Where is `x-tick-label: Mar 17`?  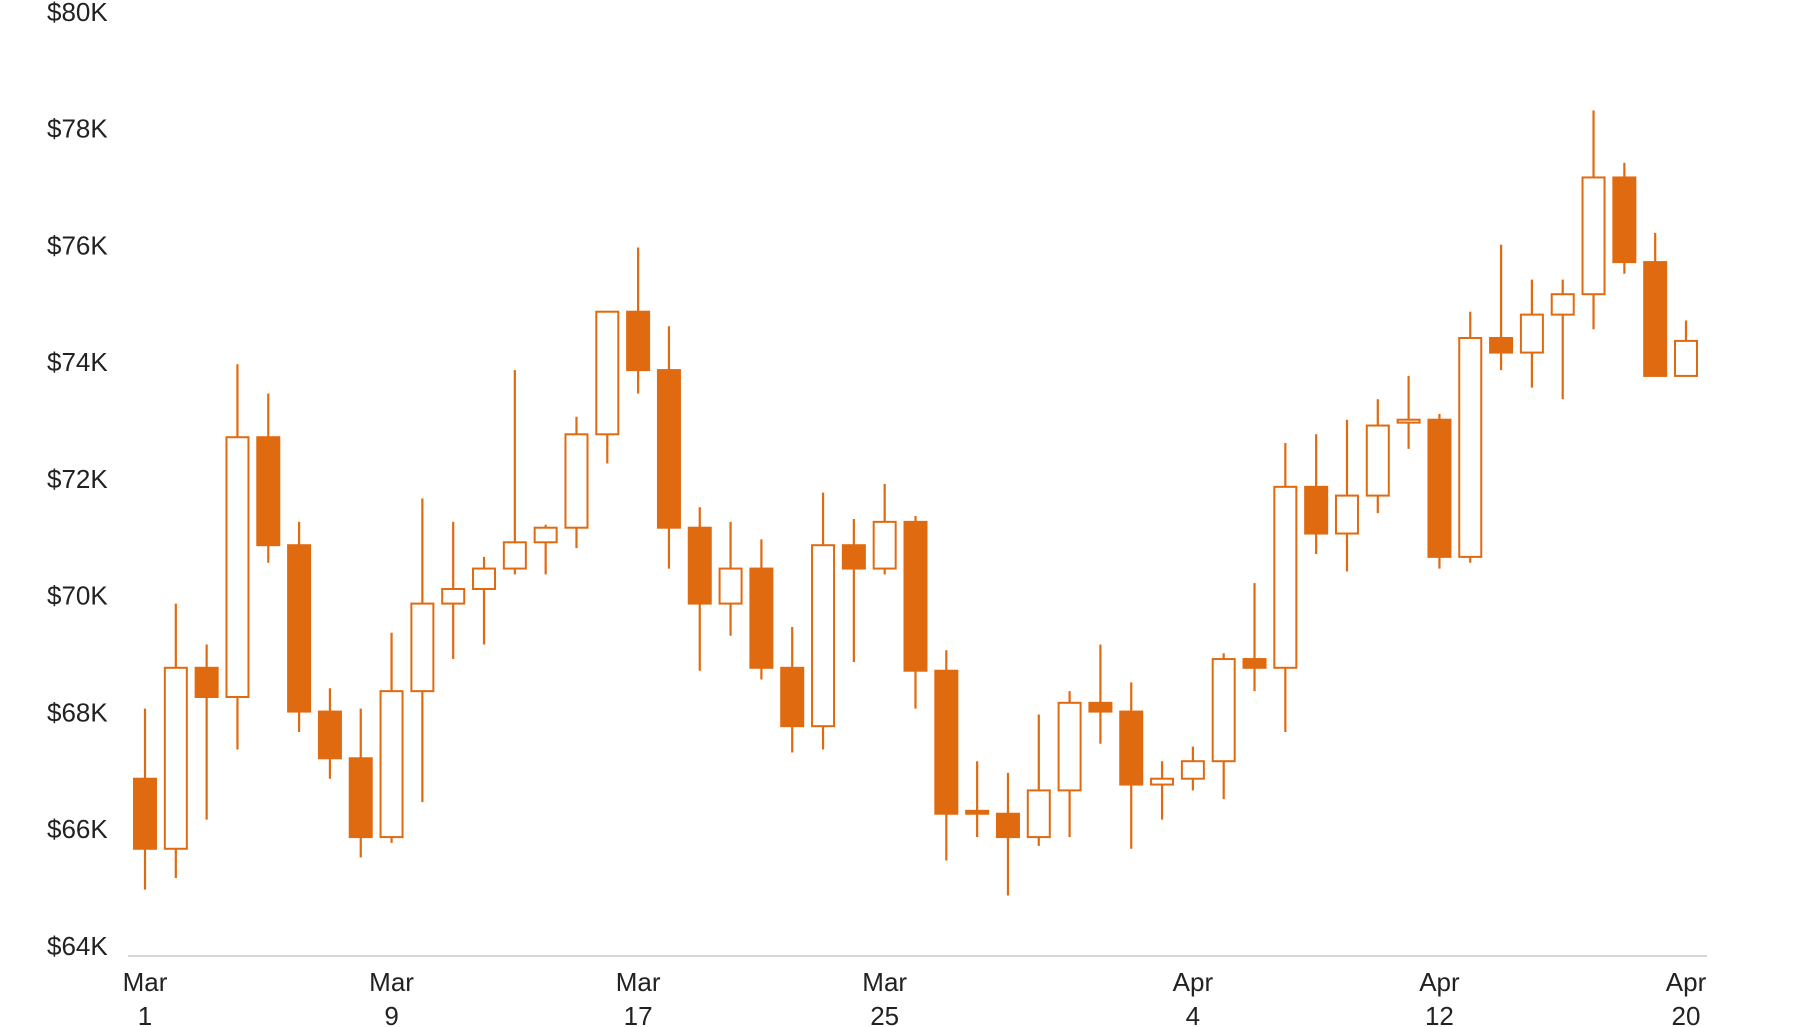 x-tick-label: Mar 17 is located at coordinates (638, 997).